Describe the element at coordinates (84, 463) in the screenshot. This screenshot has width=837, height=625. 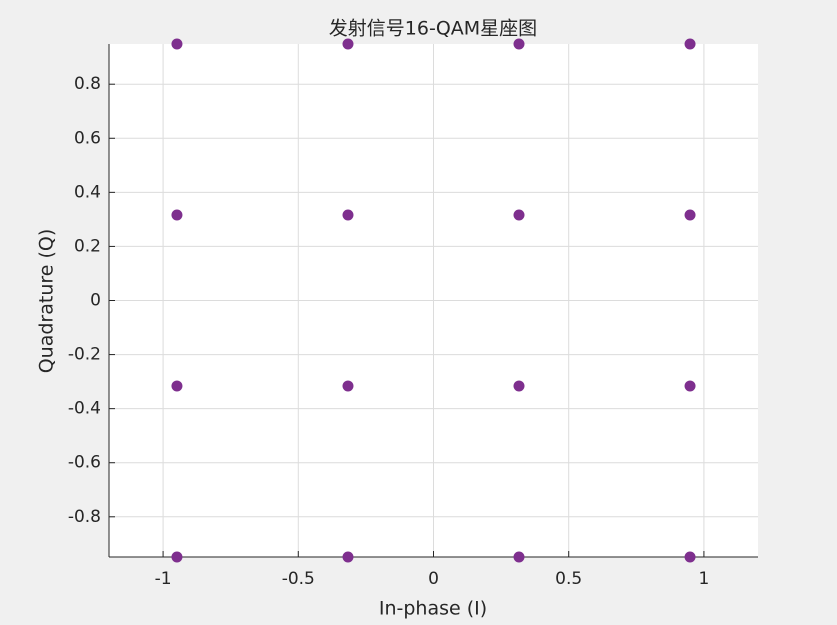
I see `y-tick-label: -0.6` at that location.